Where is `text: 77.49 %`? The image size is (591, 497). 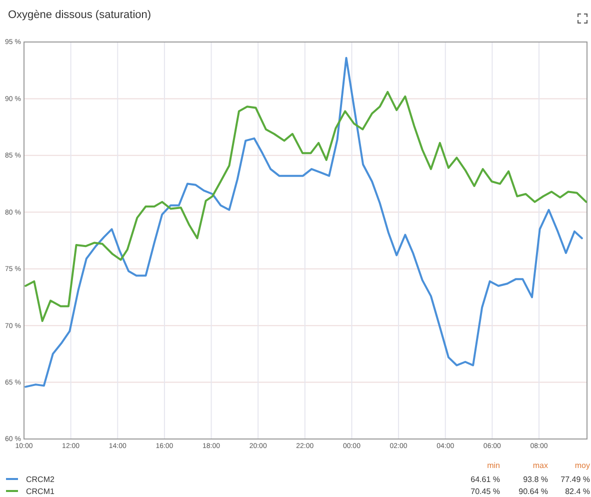
text: 77.49 % is located at coordinates (575, 479).